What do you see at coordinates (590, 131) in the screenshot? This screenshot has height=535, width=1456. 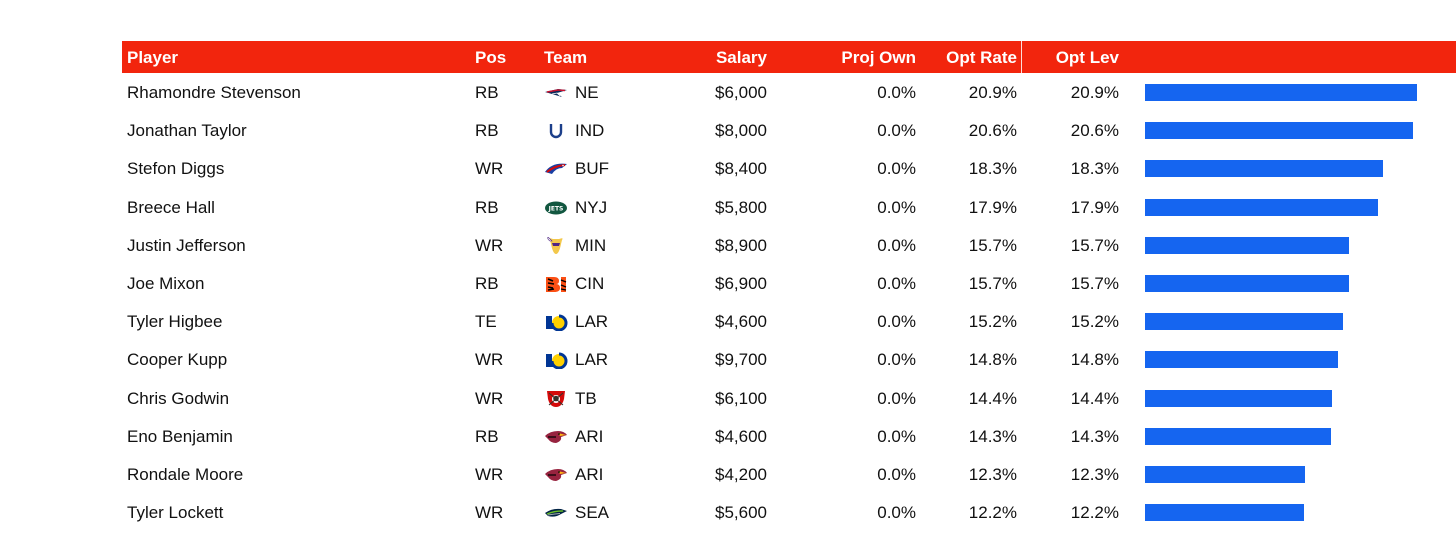 I see `team-abbr: IND` at bounding box center [590, 131].